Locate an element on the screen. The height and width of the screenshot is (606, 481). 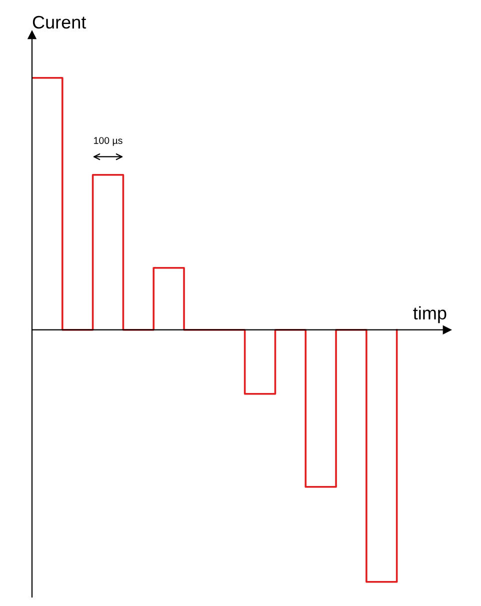
annotation: 100 µs is located at coordinates (108, 141).